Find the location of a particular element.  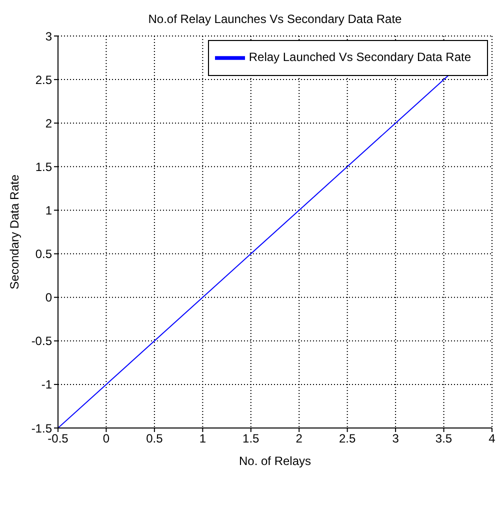

x-tick-label: 3 is located at coordinates (396, 439).